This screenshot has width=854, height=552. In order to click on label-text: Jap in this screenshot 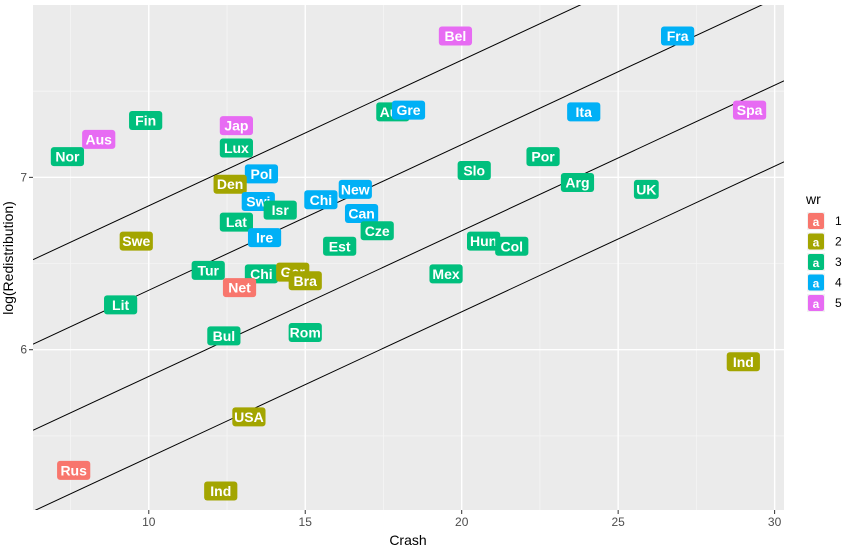, I will do `click(236, 126)`.